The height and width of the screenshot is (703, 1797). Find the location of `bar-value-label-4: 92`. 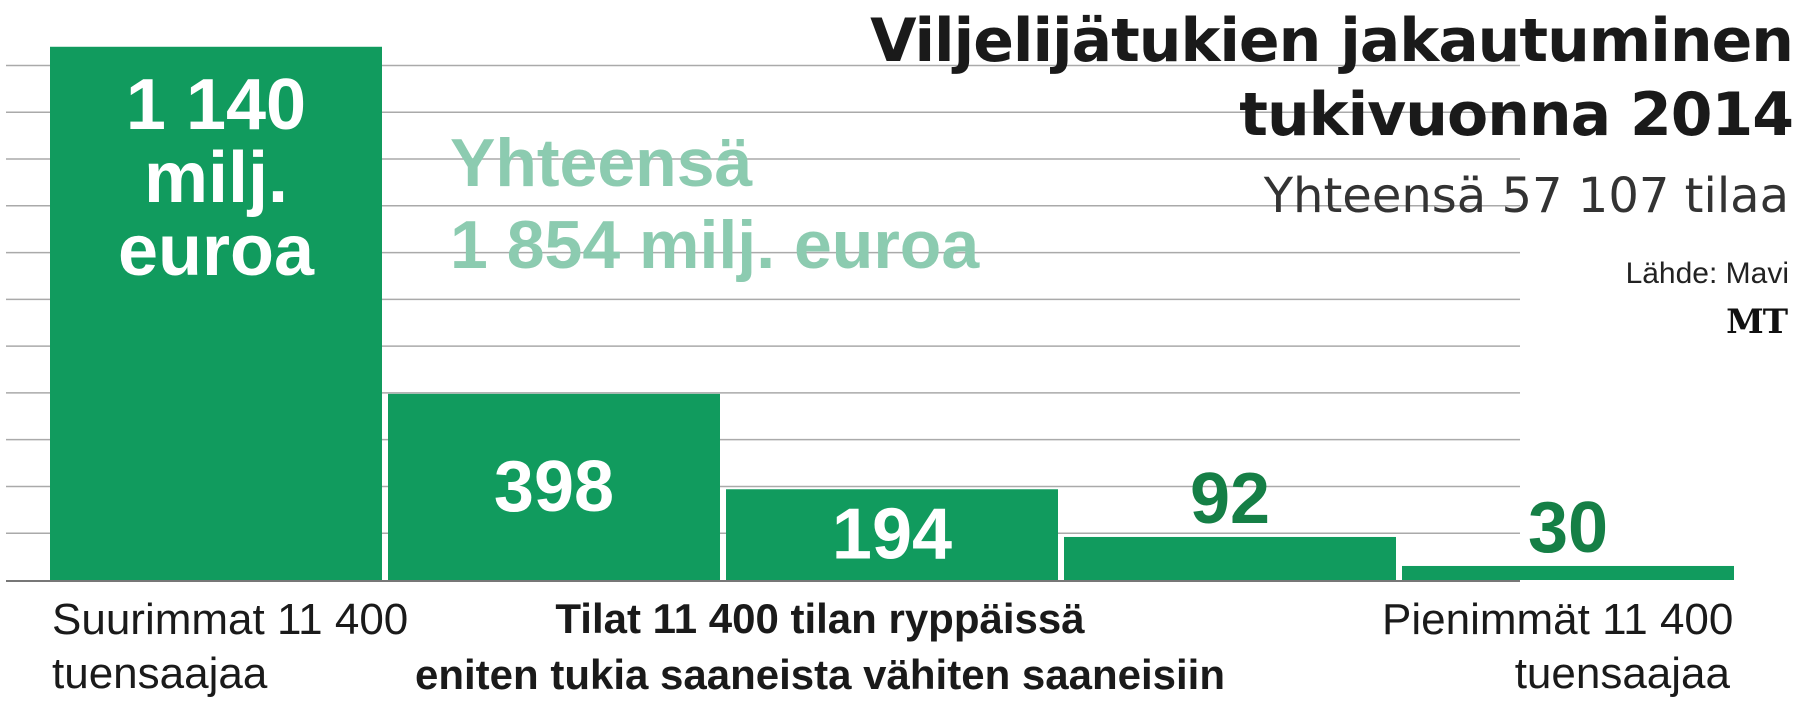

bar-value-label-4: 92 is located at coordinates (1230, 499).